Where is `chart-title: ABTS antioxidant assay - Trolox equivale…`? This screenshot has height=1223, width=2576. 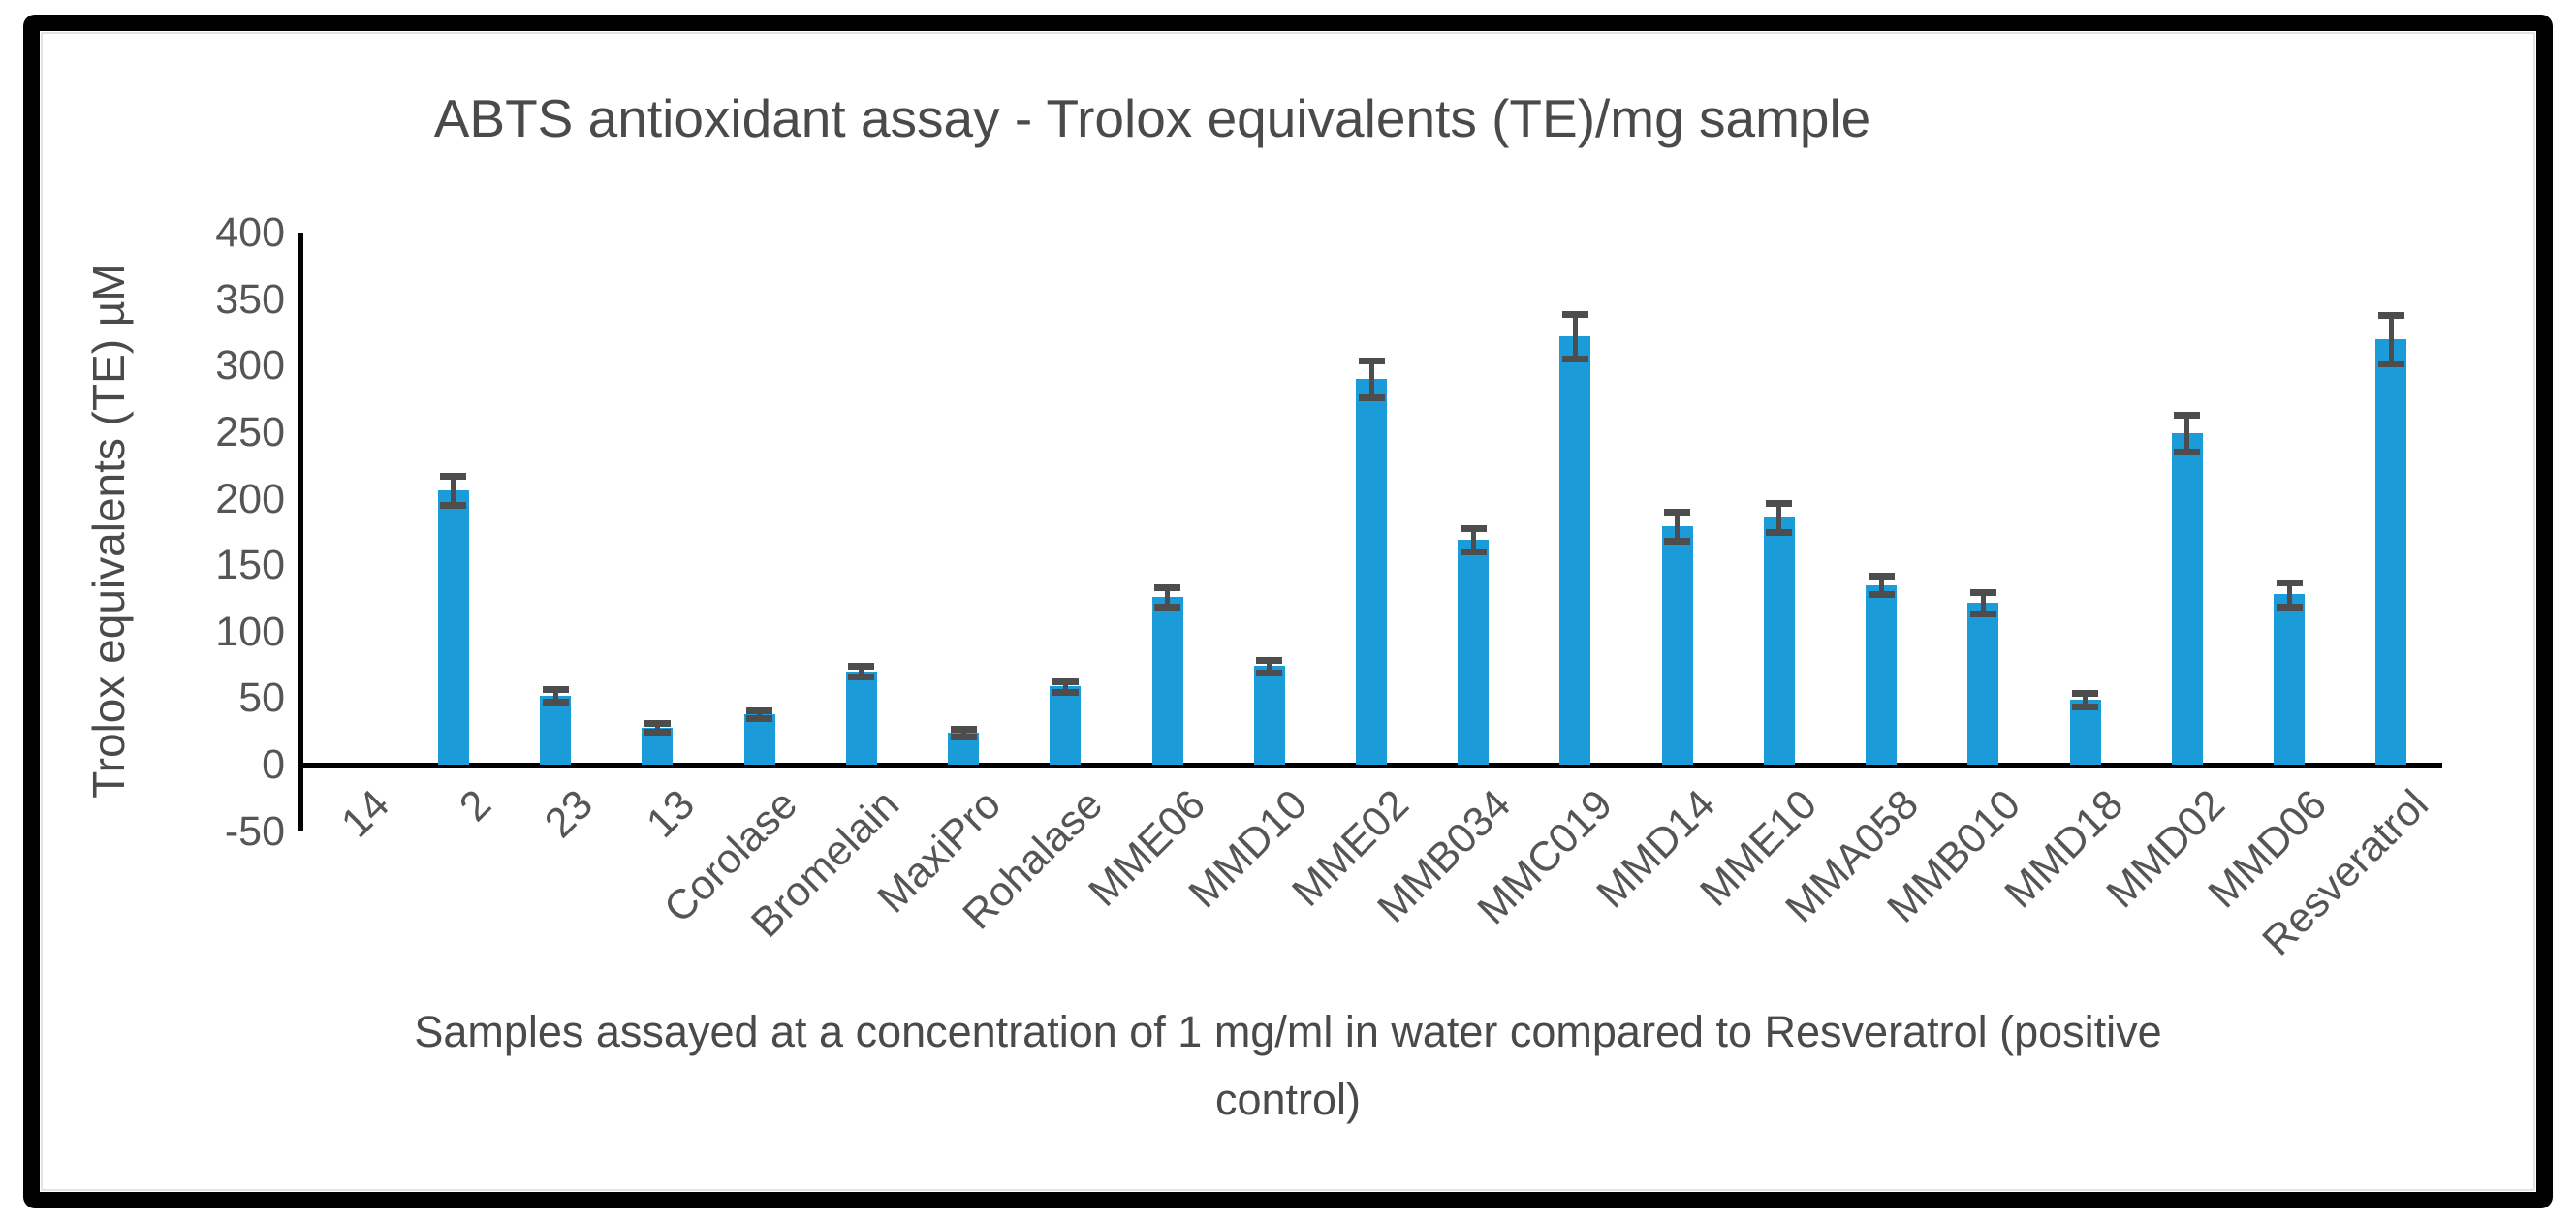 chart-title: ABTS antioxidant assay - Trolox equivale… is located at coordinates (1152, 118).